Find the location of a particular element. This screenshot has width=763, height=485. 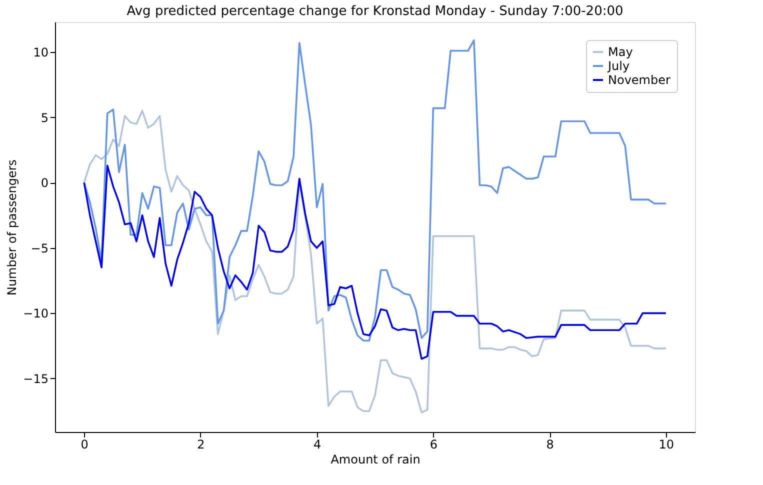

y-tick-label: 0 is located at coordinates (44, 183).